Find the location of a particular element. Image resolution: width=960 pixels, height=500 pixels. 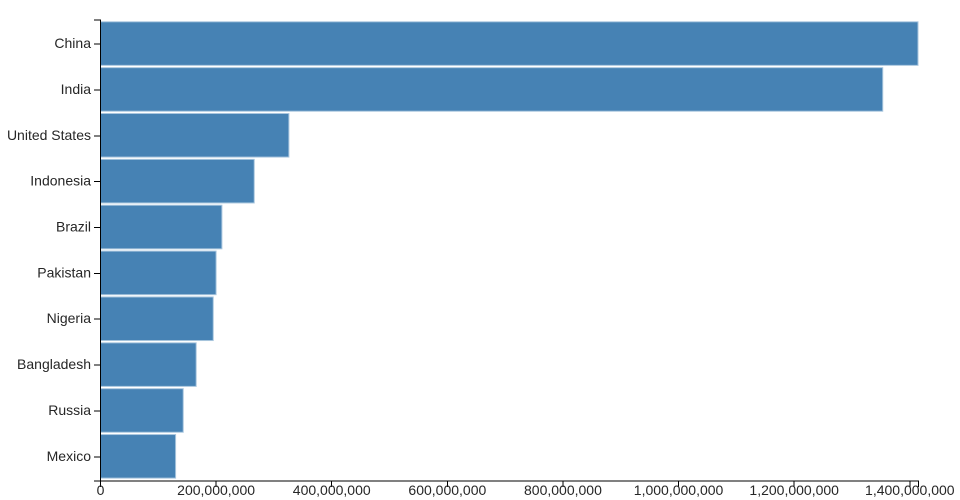

y-tick-label: Nigeria is located at coordinates (69, 318).